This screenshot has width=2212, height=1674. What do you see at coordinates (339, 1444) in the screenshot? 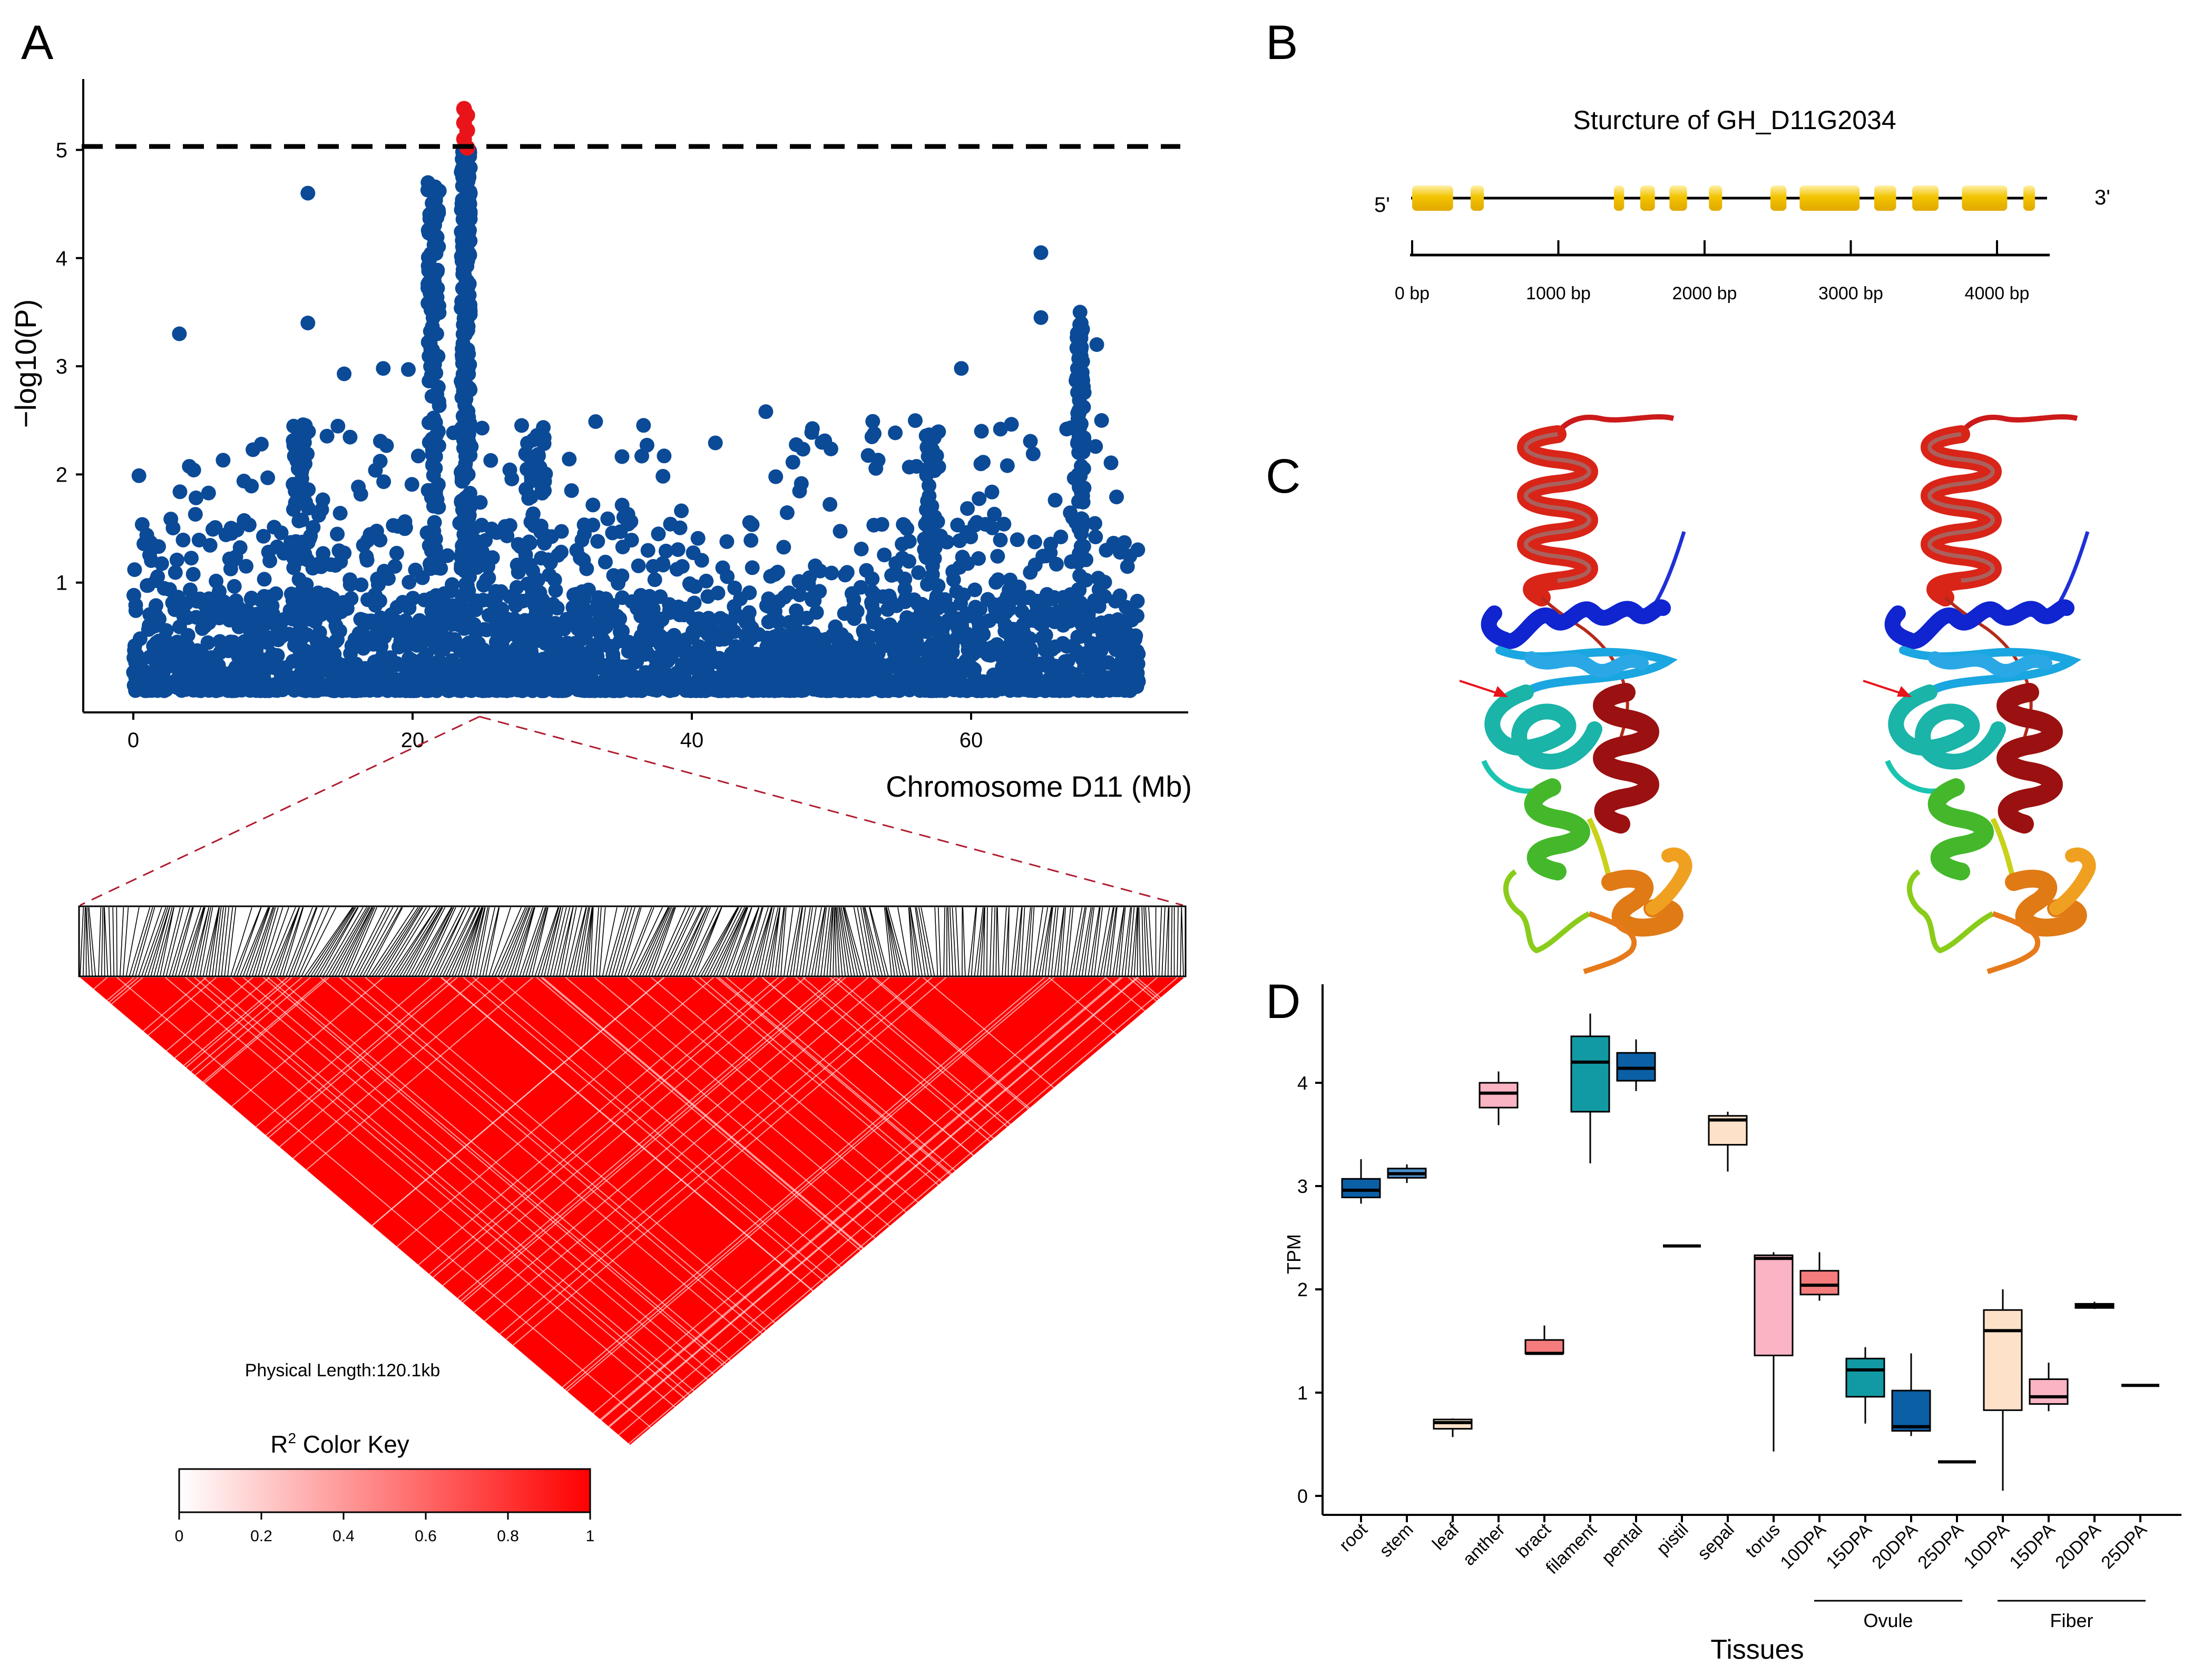
I see `color-key-title: R2 Color Key` at bounding box center [339, 1444].